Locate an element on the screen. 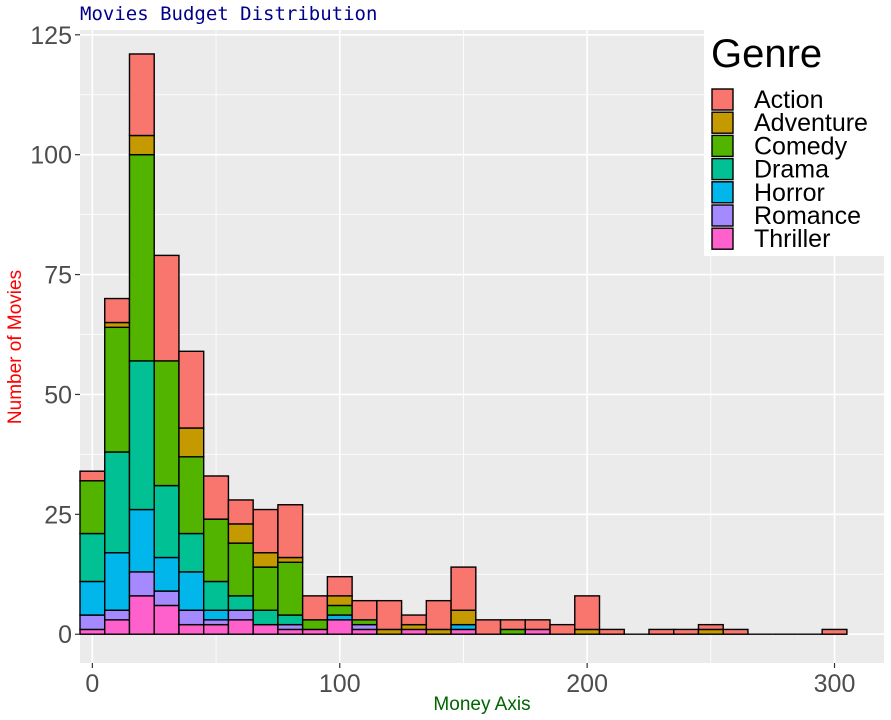  y-tick-label: 125 is located at coordinates (51, 36).